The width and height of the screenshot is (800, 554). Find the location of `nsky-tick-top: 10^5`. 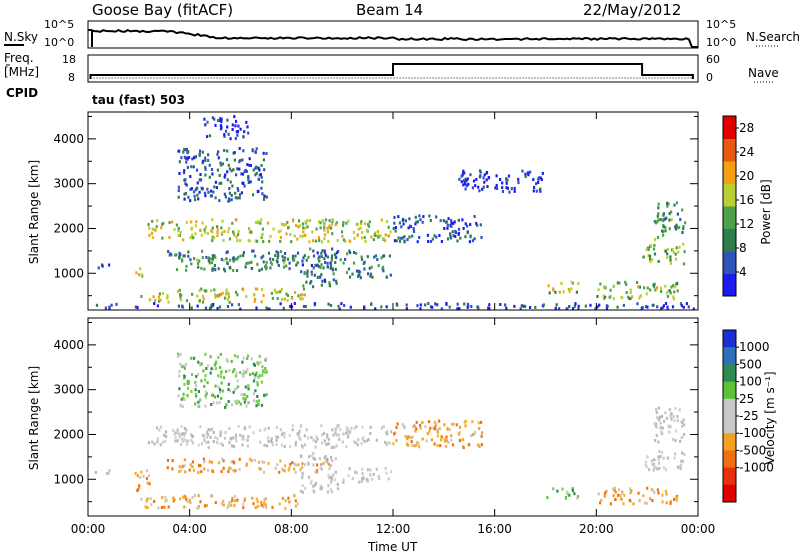

nsky-tick-top: 10^5 is located at coordinates (59, 24).